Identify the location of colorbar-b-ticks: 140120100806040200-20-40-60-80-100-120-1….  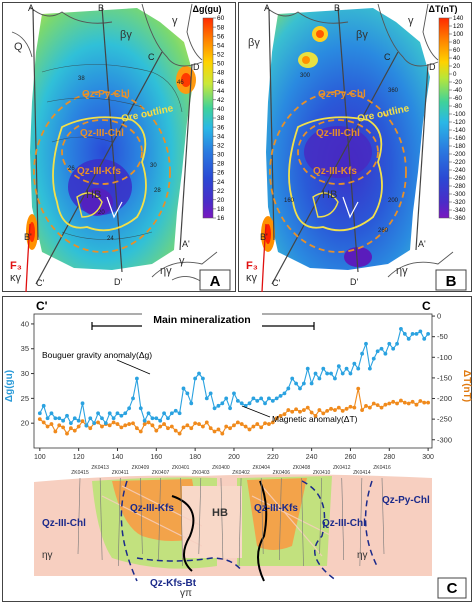
(457, 118).